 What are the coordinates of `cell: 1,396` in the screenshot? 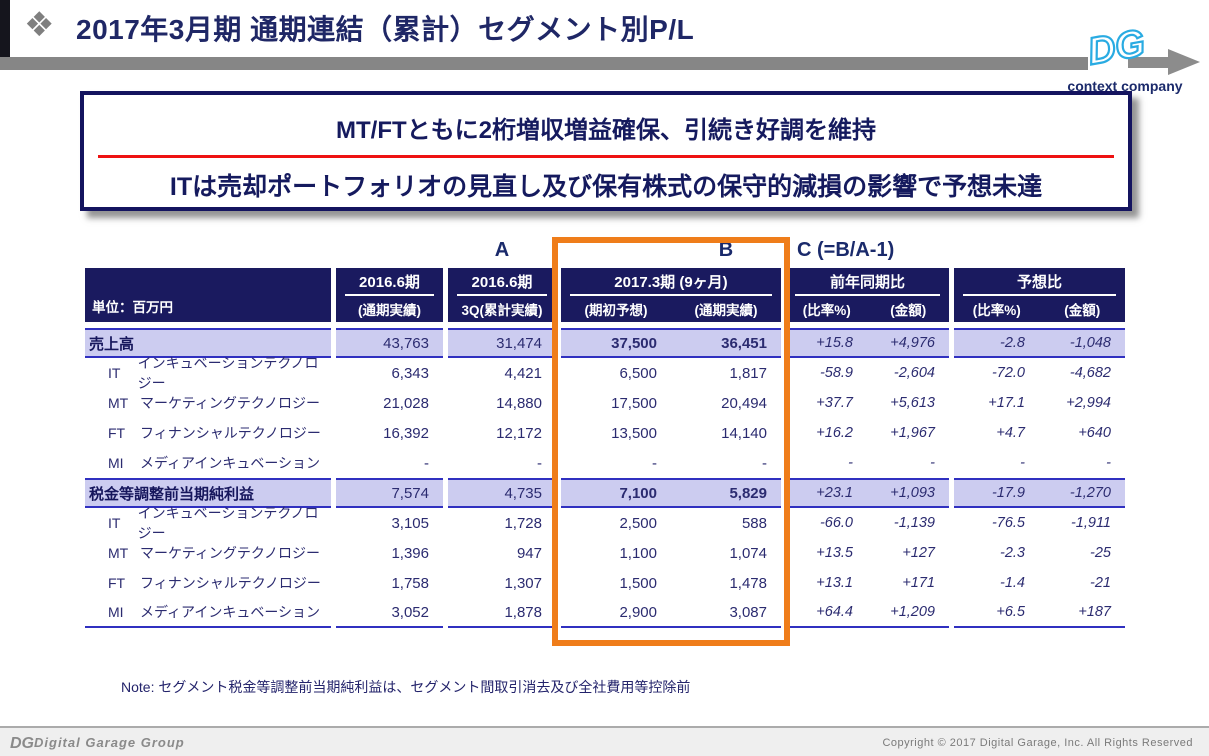 It's located at (410, 553).